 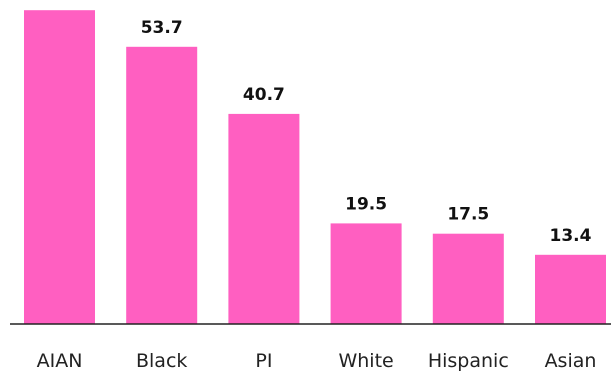 I want to click on category-label-black: Black, so click(x=161, y=361).